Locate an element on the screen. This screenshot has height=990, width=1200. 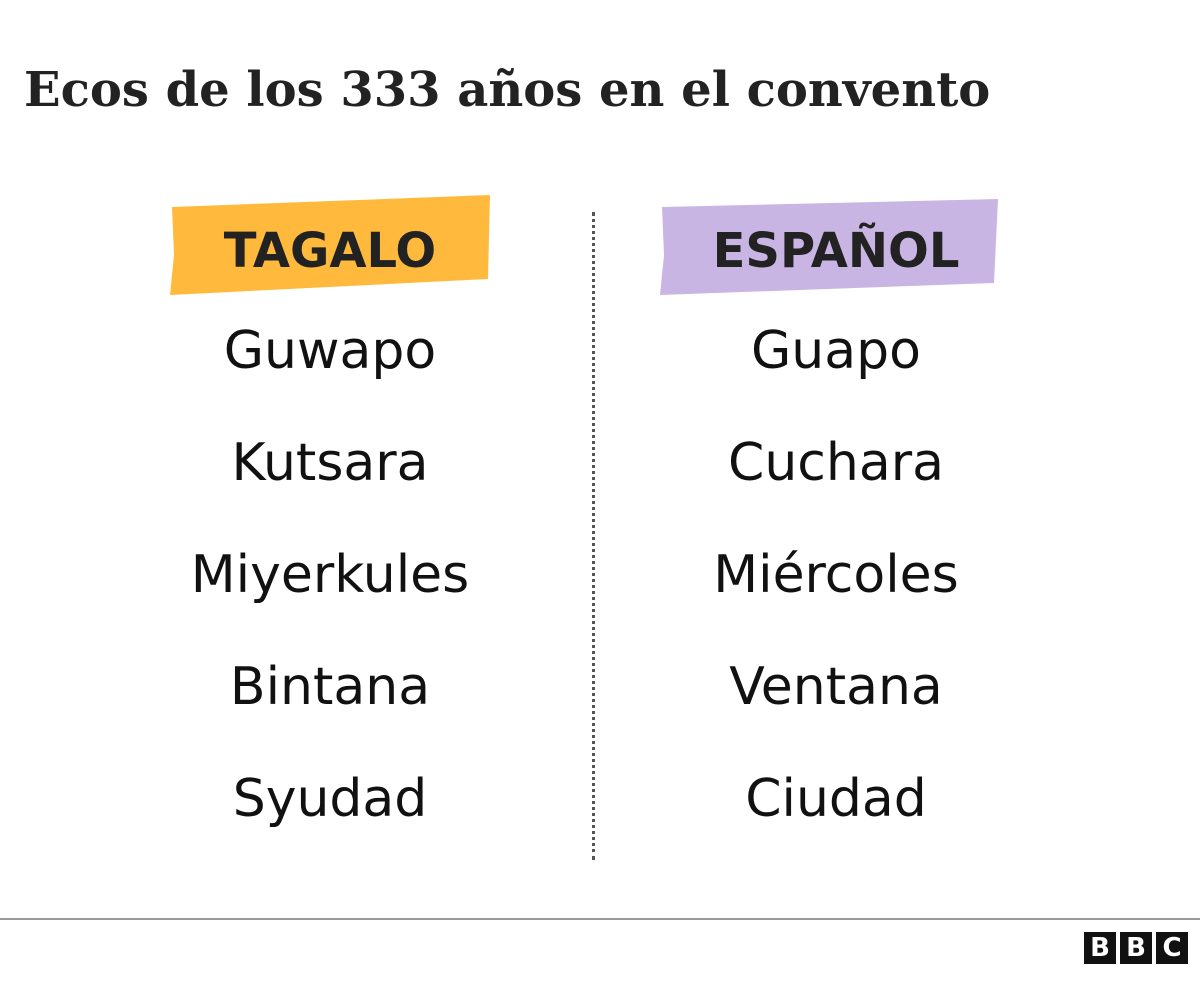
word: Syudad is located at coordinates (330, 799).